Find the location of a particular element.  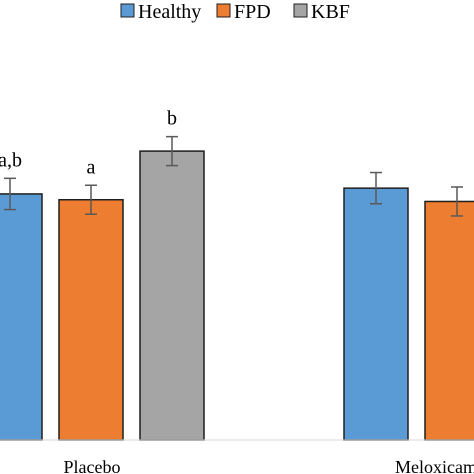

significance-label-kbf: b is located at coordinates (172, 119).